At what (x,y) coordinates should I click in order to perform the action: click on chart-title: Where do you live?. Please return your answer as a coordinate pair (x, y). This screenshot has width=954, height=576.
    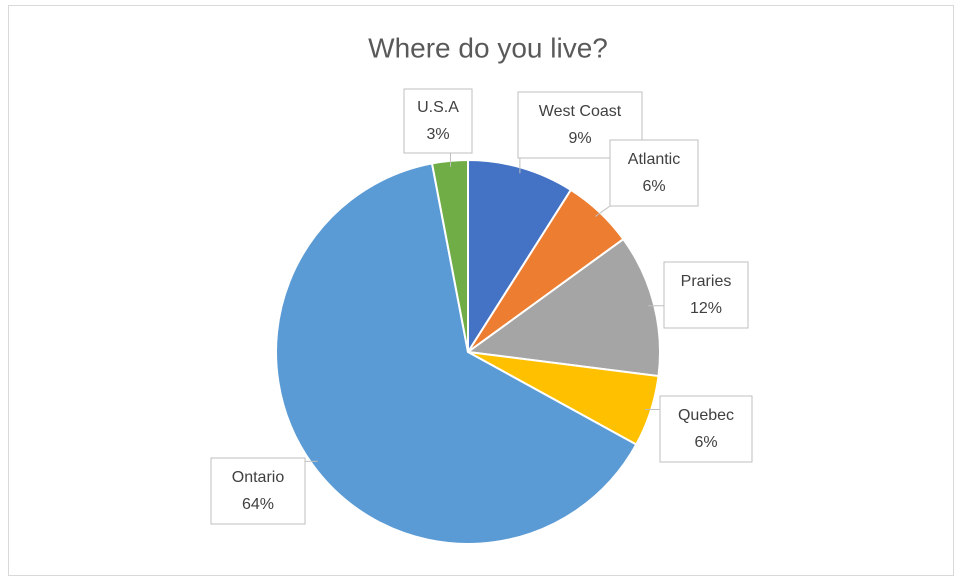
    Looking at the image, I should click on (488, 47).